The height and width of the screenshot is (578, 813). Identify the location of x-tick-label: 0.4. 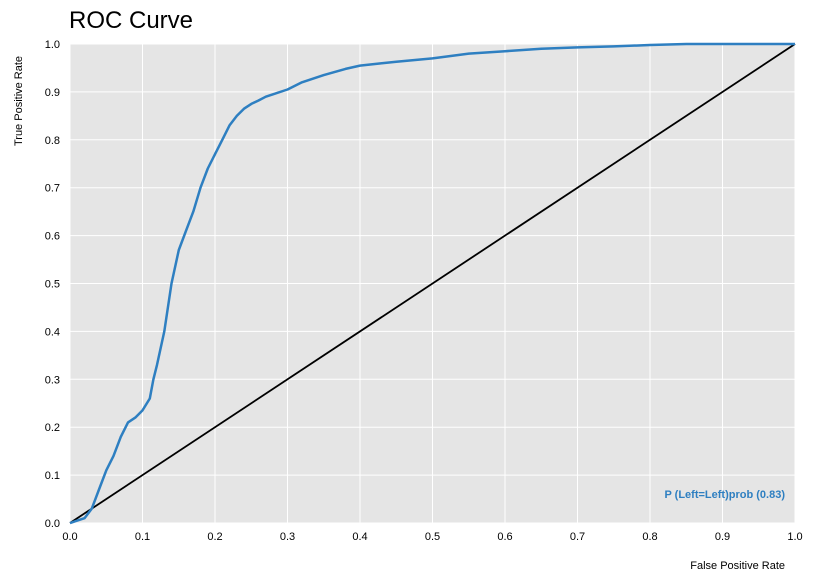
(359, 537).